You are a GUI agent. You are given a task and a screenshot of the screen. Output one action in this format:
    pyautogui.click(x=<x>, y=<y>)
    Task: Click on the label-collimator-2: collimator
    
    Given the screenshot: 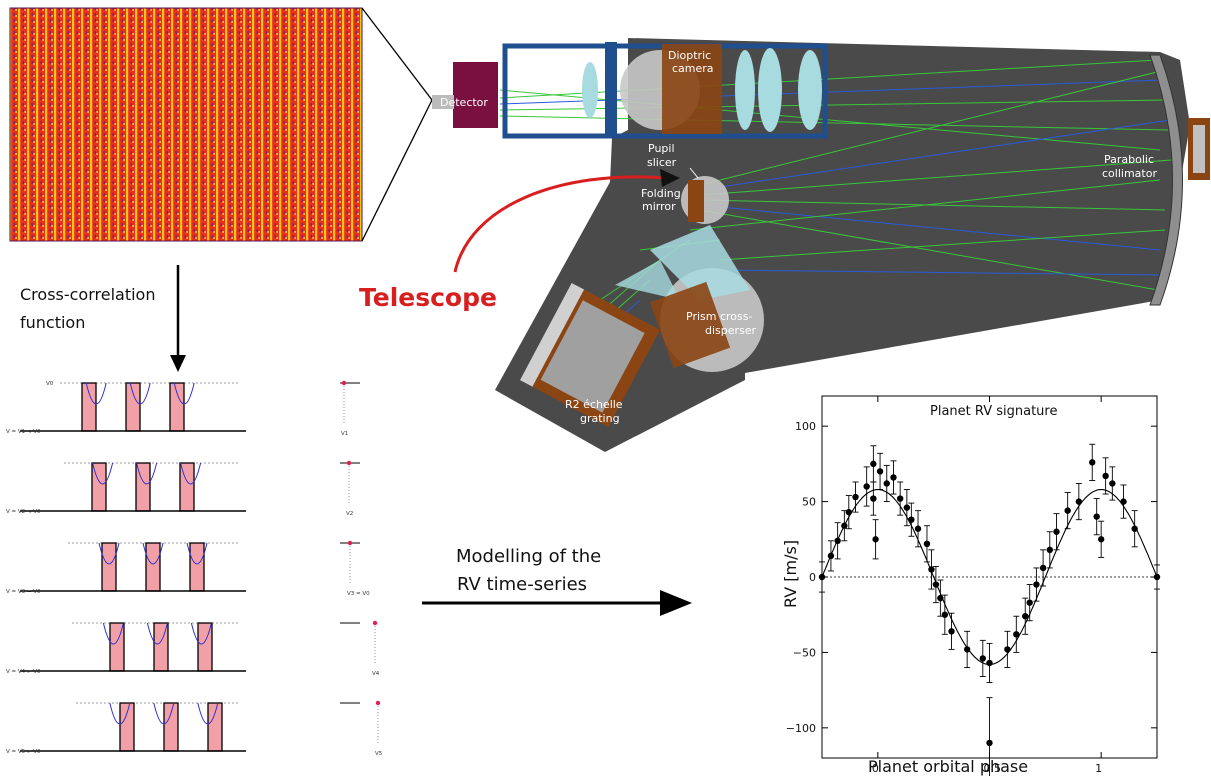 What is the action you would take?
    pyautogui.click(x=1129, y=173)
    